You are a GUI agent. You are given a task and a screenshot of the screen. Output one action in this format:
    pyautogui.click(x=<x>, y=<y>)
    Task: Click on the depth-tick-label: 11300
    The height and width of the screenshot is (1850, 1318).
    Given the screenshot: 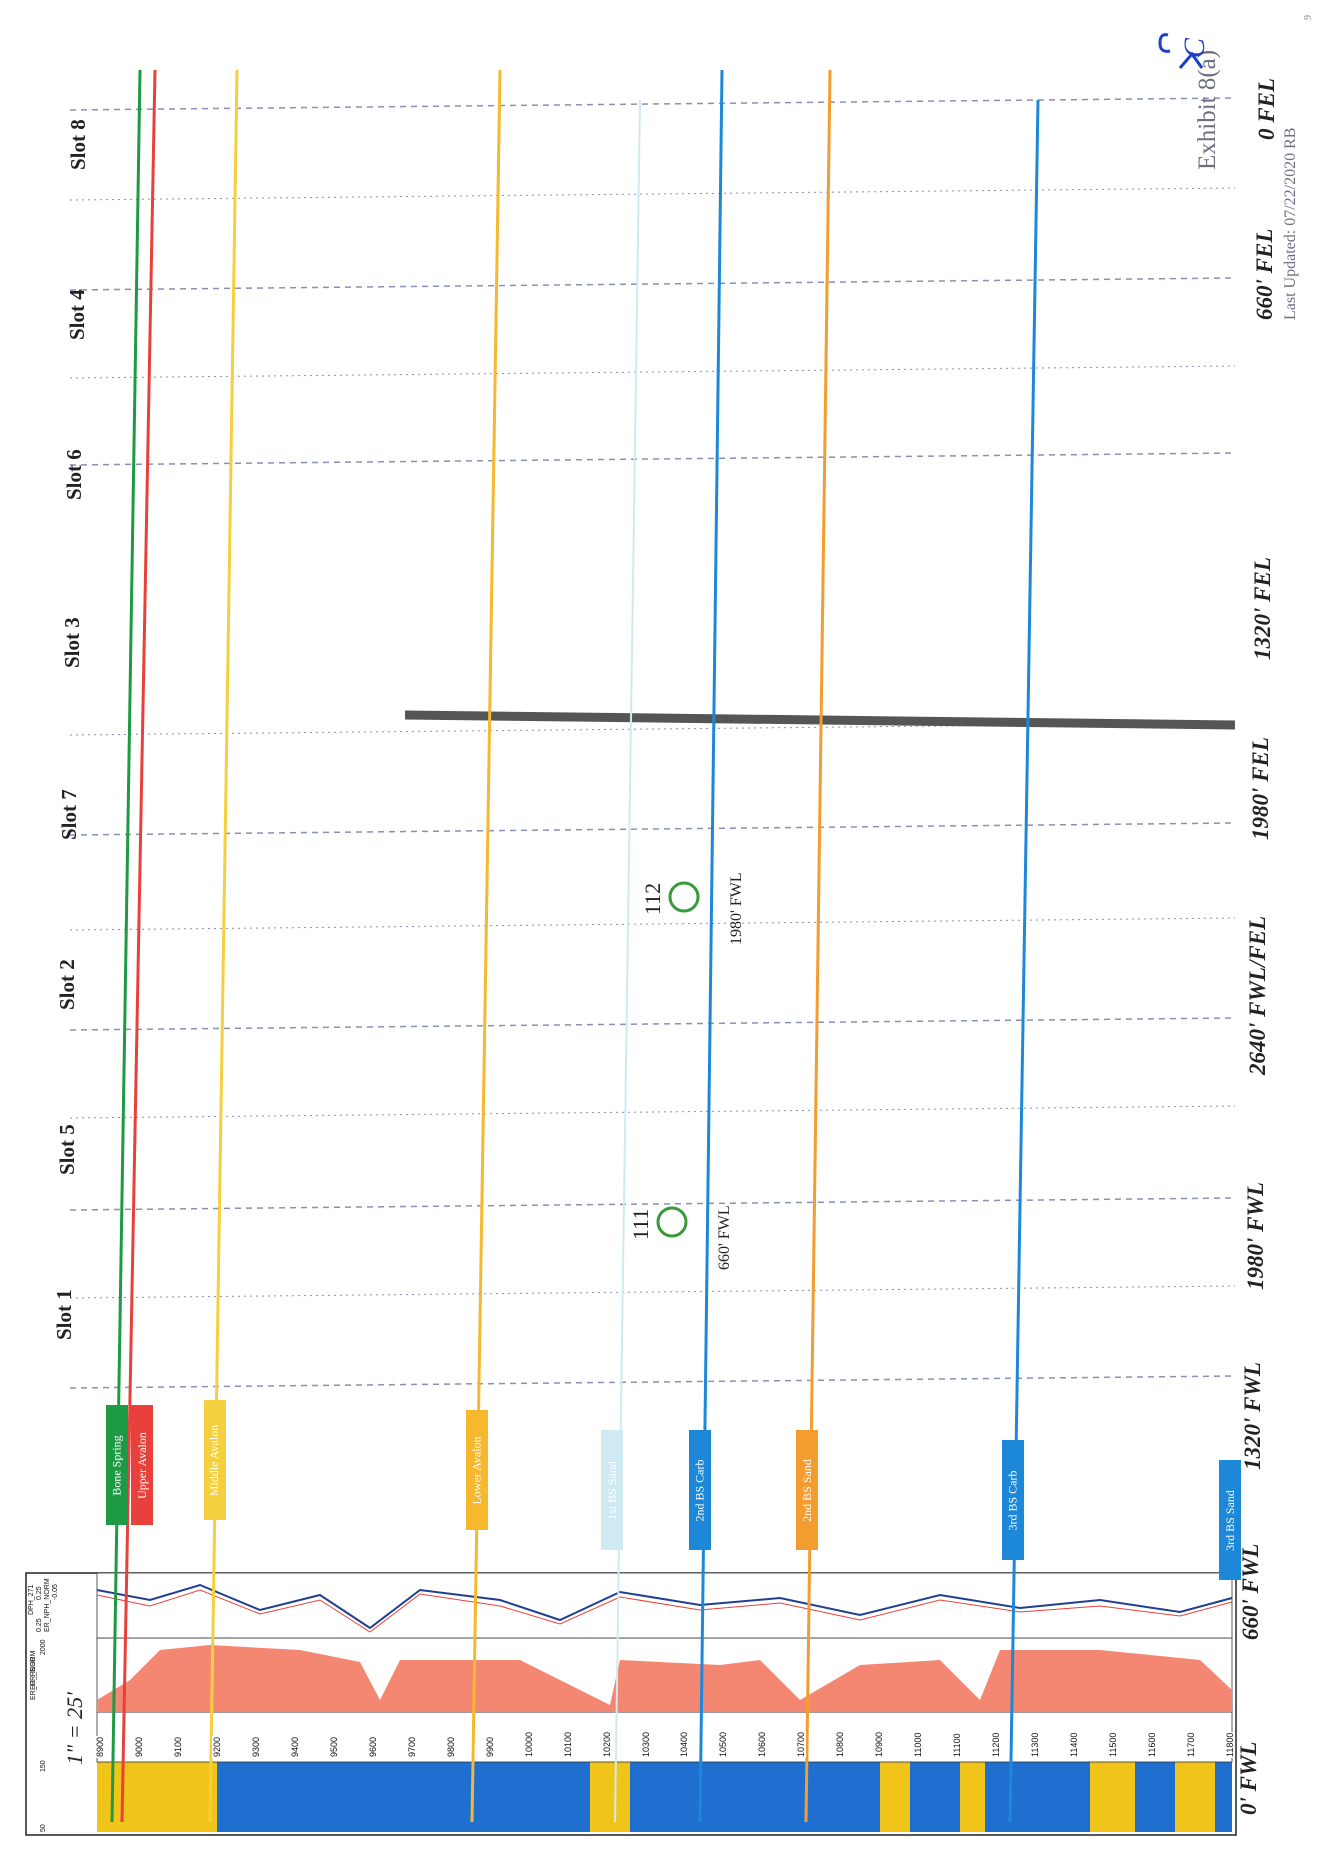 What is the action you would take?
    pyautogui.click(x=1035, y=1744)
    